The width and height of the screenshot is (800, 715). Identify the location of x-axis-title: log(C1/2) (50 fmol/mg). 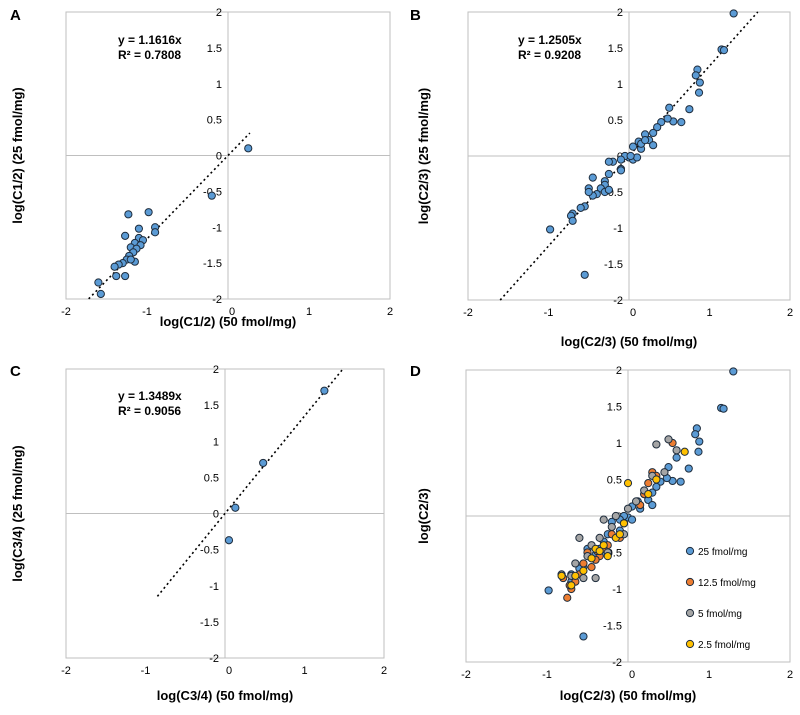
(228, 321).